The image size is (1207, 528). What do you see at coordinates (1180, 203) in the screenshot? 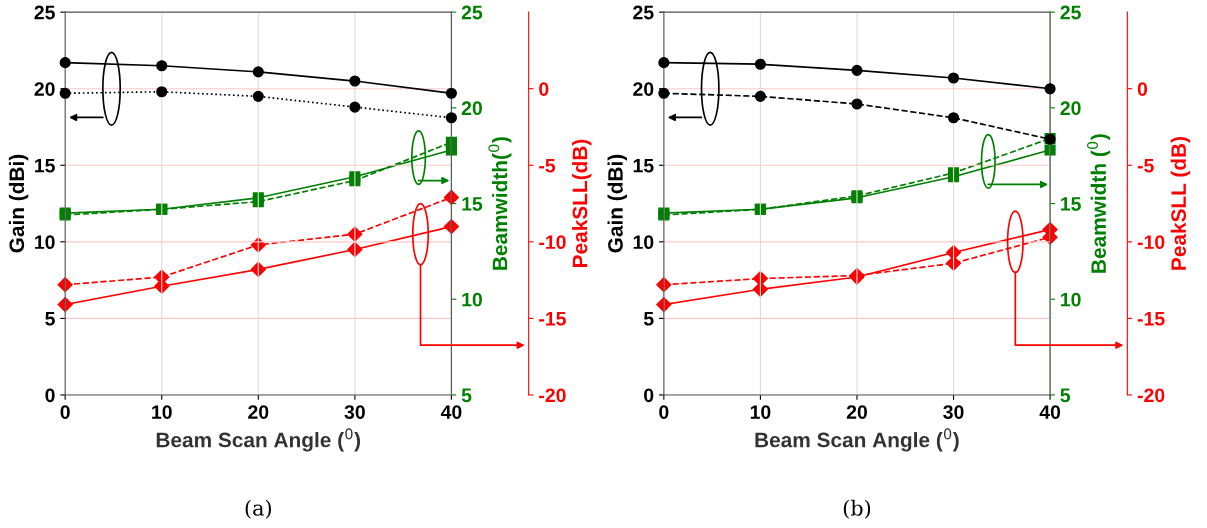
I see `y3-axis-title: PeakSLL (dB)` at bounding box center [1180, 203].